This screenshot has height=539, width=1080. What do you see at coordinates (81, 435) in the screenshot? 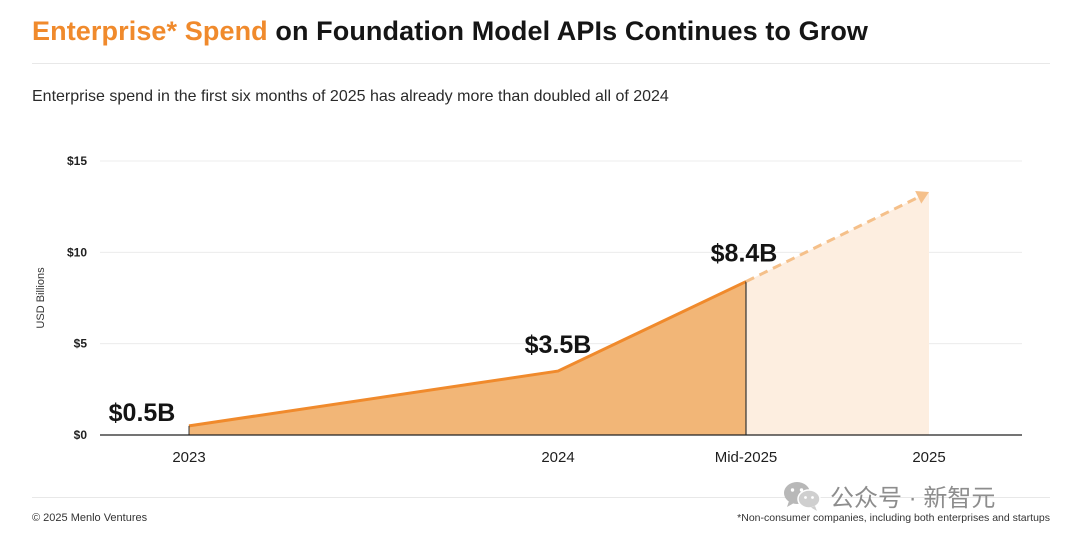
I see `y-tick-label: $0` at bounding box center [81, 435].